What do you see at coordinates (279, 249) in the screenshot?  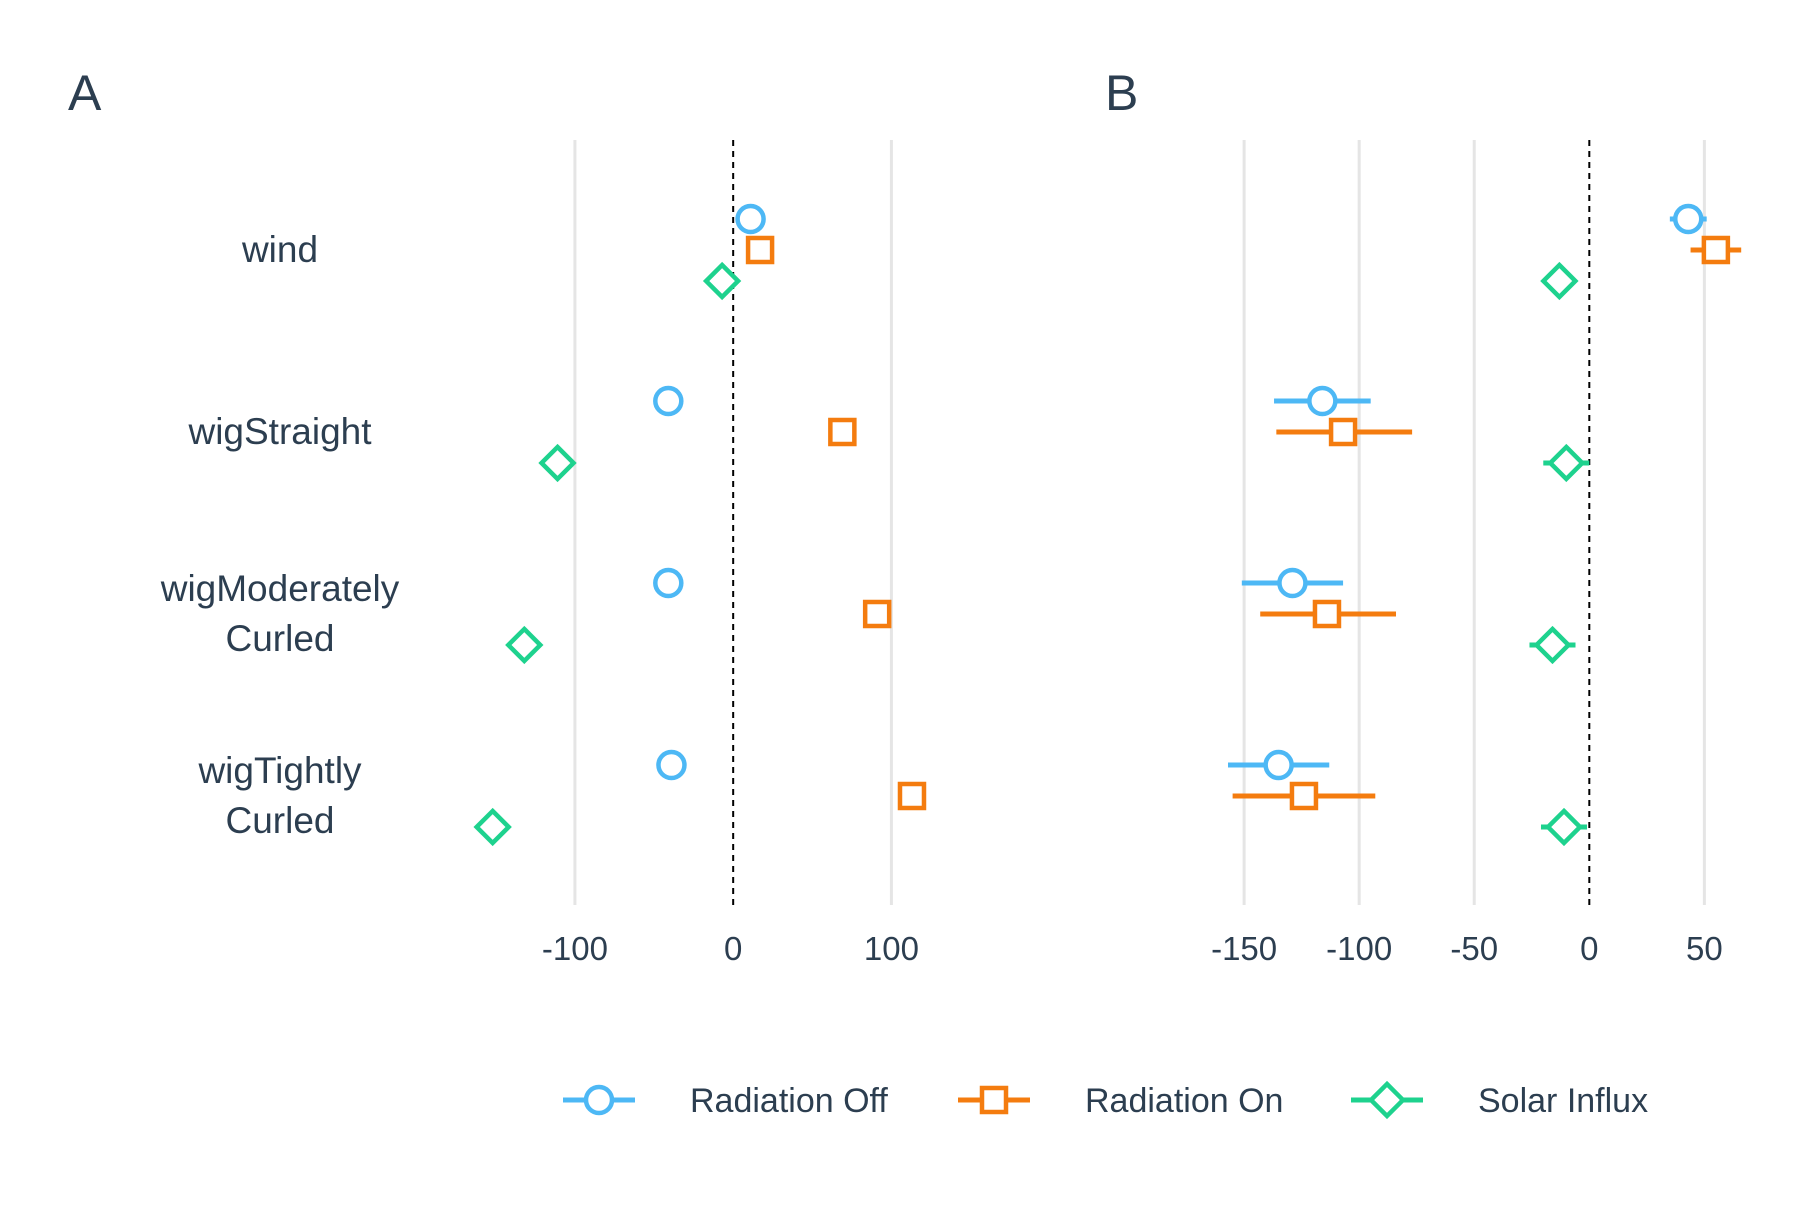 I see `category-label: wind` at bounding box center [279, 249].